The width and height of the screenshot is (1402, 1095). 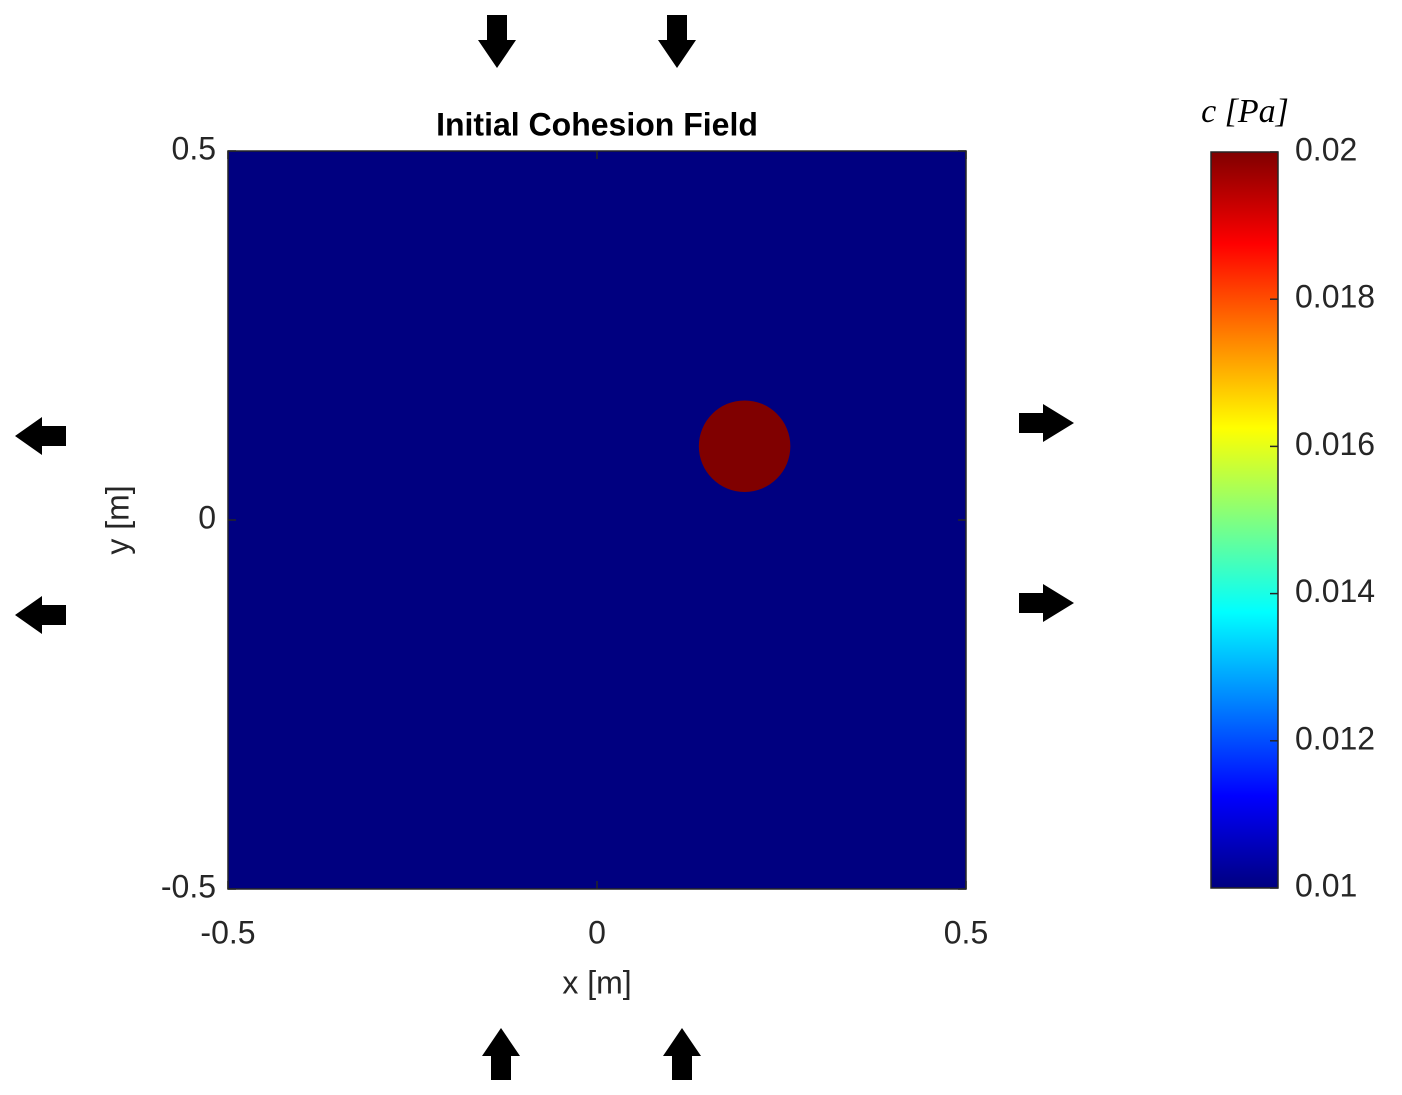 I want to click on x-axis-label: x [m], so click(x=596, y=982).